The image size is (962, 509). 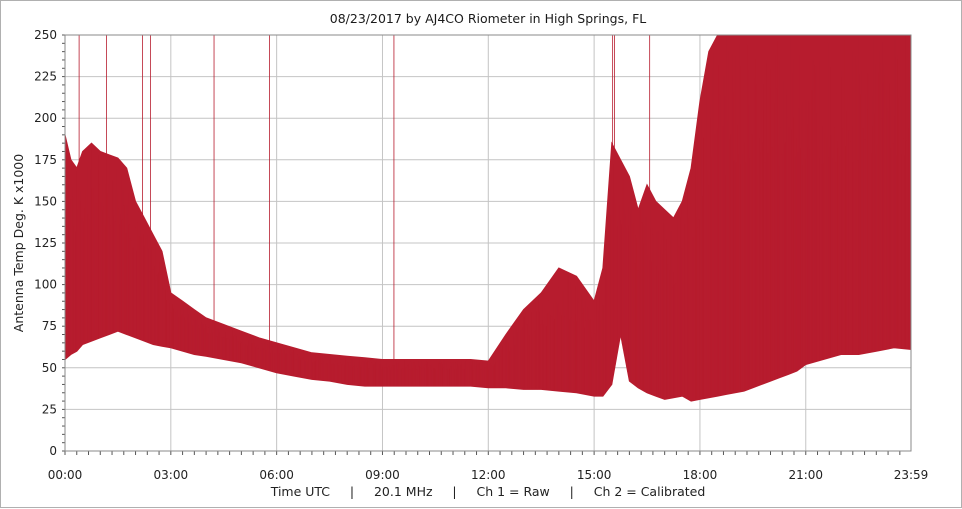 I want to click on x-tick-label: 06:00, so click(x=276, y=475).